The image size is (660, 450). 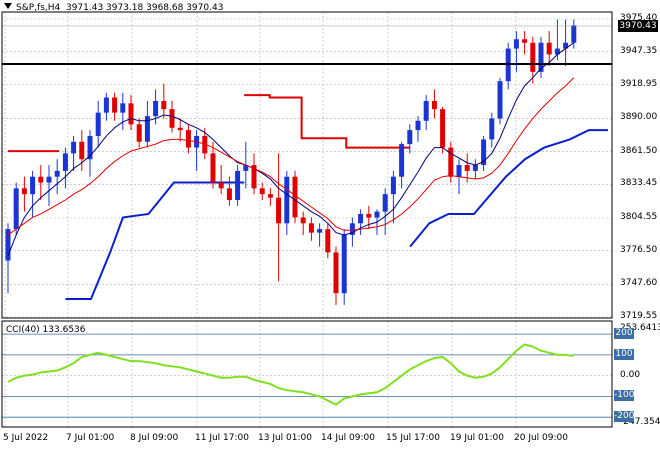 I want to click on price-axis-label: 3918.95, so click(x=639, y=83).